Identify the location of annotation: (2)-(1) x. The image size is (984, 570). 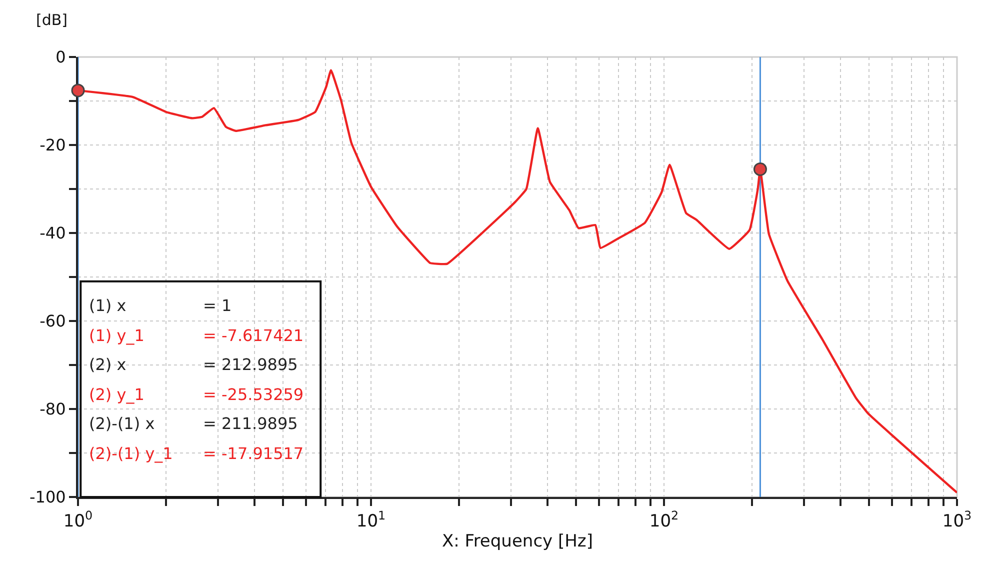
(122, 423).